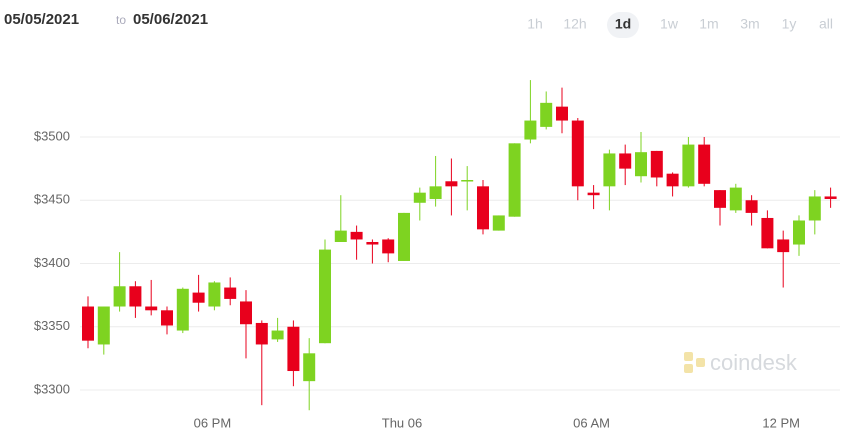 The width and height of the screenshot is (862, 447). What do you see at coordinates (789, 24) in the screenshot?
I see `range-button: 1y` at bounding box center [789, 24].